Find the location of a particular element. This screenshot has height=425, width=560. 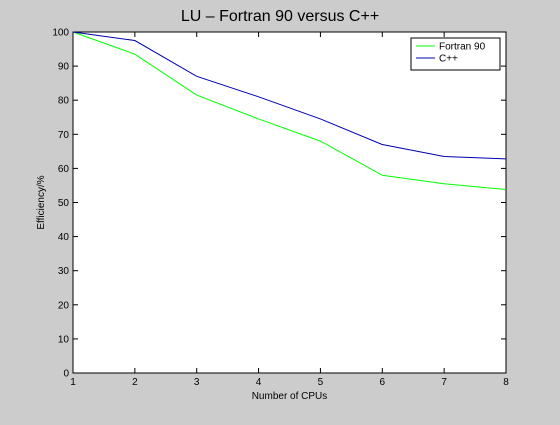

legend-label: C++ is located at coordinates (448, 59).